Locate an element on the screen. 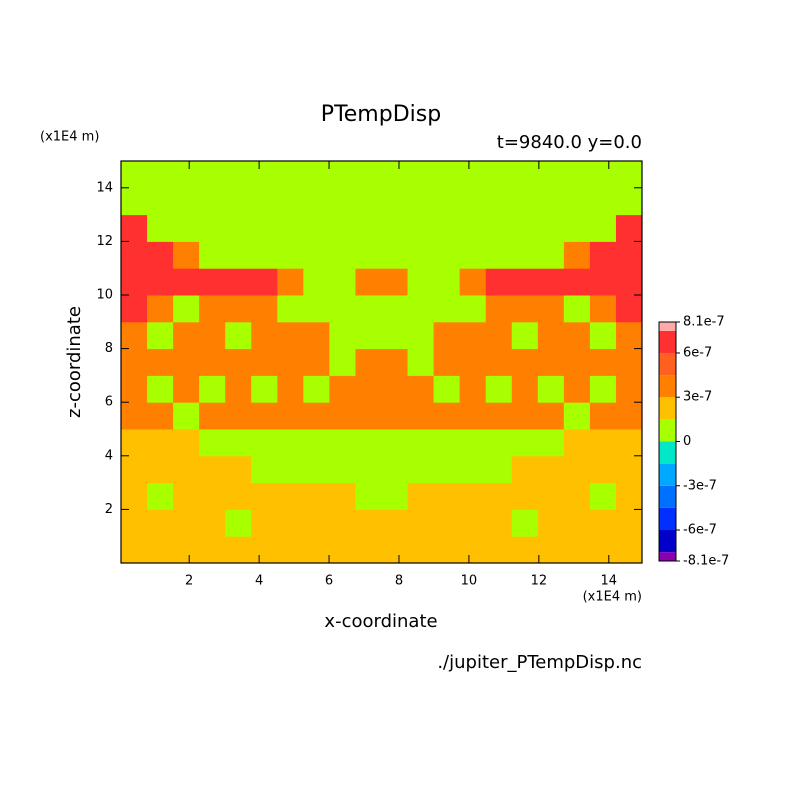 The width and height of the screenshot is (804, 804). x-tick-label: 2 is located at coordinates (189, 581).